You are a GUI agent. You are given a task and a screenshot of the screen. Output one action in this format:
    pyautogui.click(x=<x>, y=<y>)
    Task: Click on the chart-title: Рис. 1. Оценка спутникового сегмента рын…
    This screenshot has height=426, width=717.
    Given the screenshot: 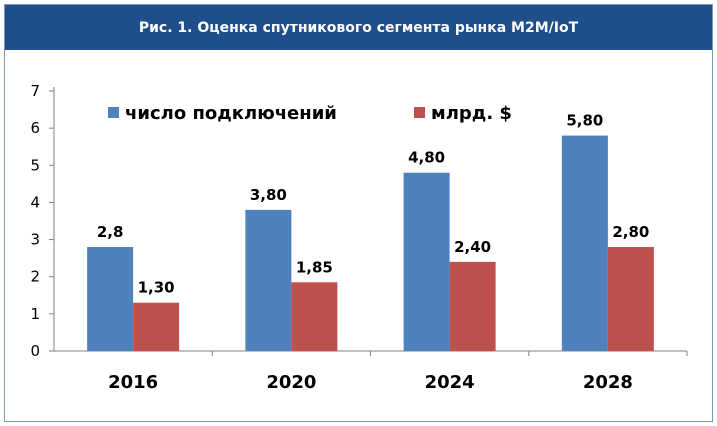 What is the action you would take?
    pyautogui.click(x=358, y=27)
    